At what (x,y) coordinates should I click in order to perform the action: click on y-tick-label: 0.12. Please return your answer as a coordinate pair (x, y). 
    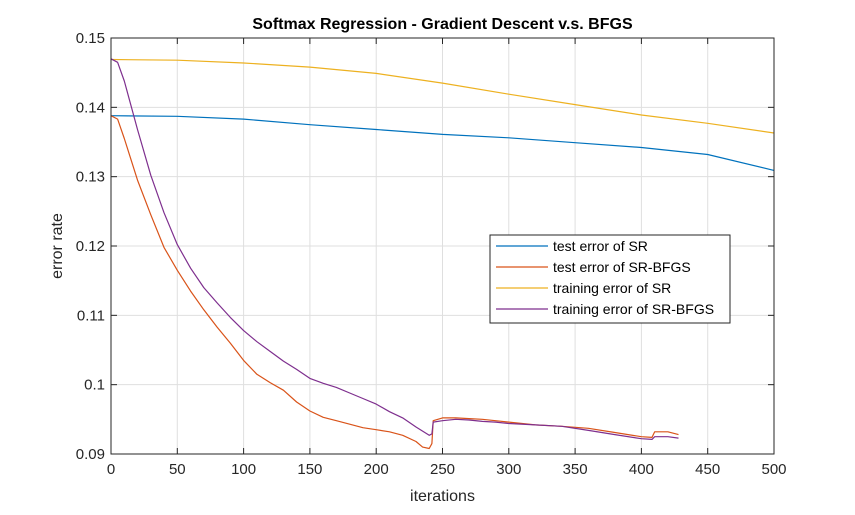
    Looking at the image, I should click on (90, 246).